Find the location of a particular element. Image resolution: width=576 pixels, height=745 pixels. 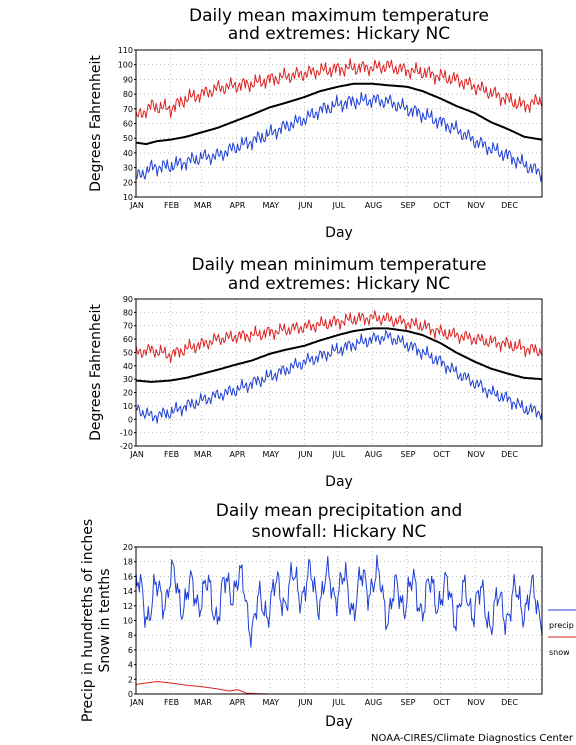

y-axis-label: Precip in hundreths of inches is located at coordinates (88, 620).